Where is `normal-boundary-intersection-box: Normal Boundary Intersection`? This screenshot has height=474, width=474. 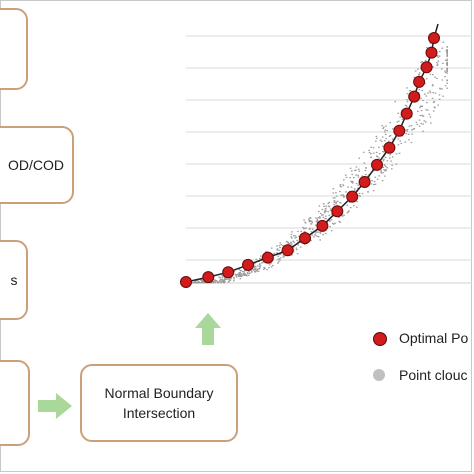
normal-boundary-intersection-box: Normal Boundary Intersection is located at coordinates (159, 403).